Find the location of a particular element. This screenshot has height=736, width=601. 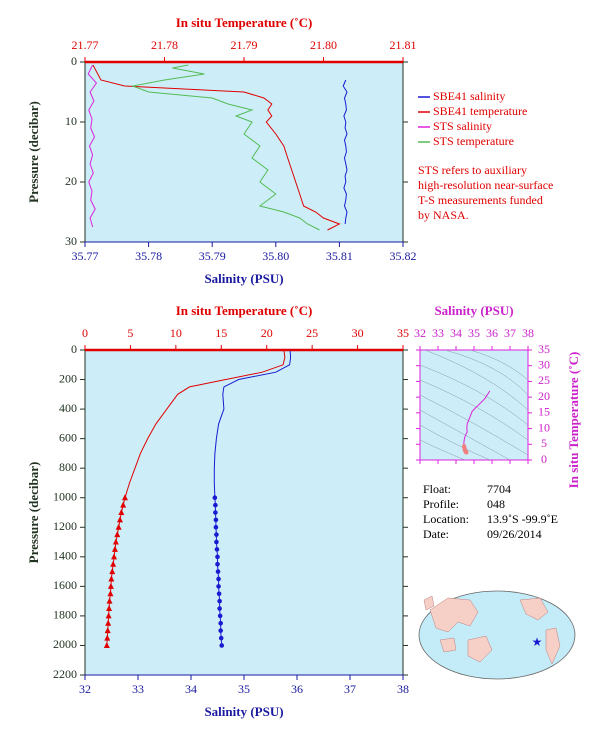

y-tick-label: 1600 is located at coordinates (65, 585).